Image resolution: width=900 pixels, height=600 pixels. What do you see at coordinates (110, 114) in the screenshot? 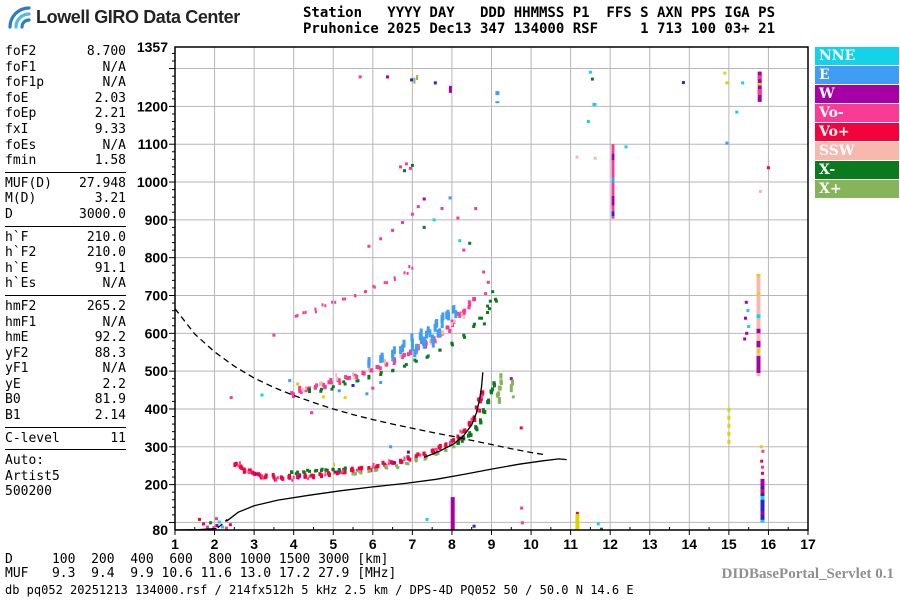
I see `param-value: 2.21` at bounding box center [110, 114].